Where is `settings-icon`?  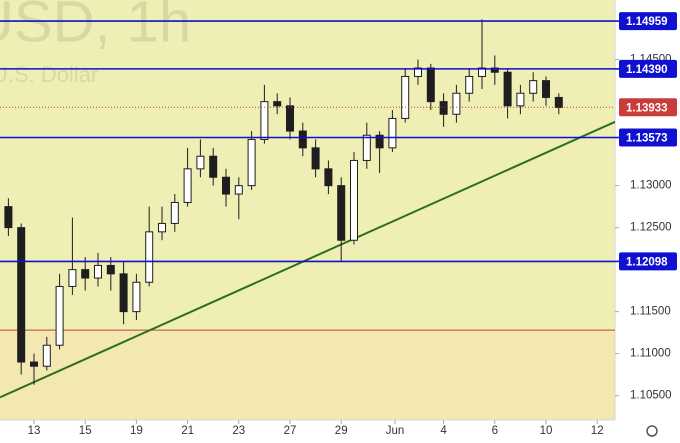 settings-icon is located at coordinates (652, 431).